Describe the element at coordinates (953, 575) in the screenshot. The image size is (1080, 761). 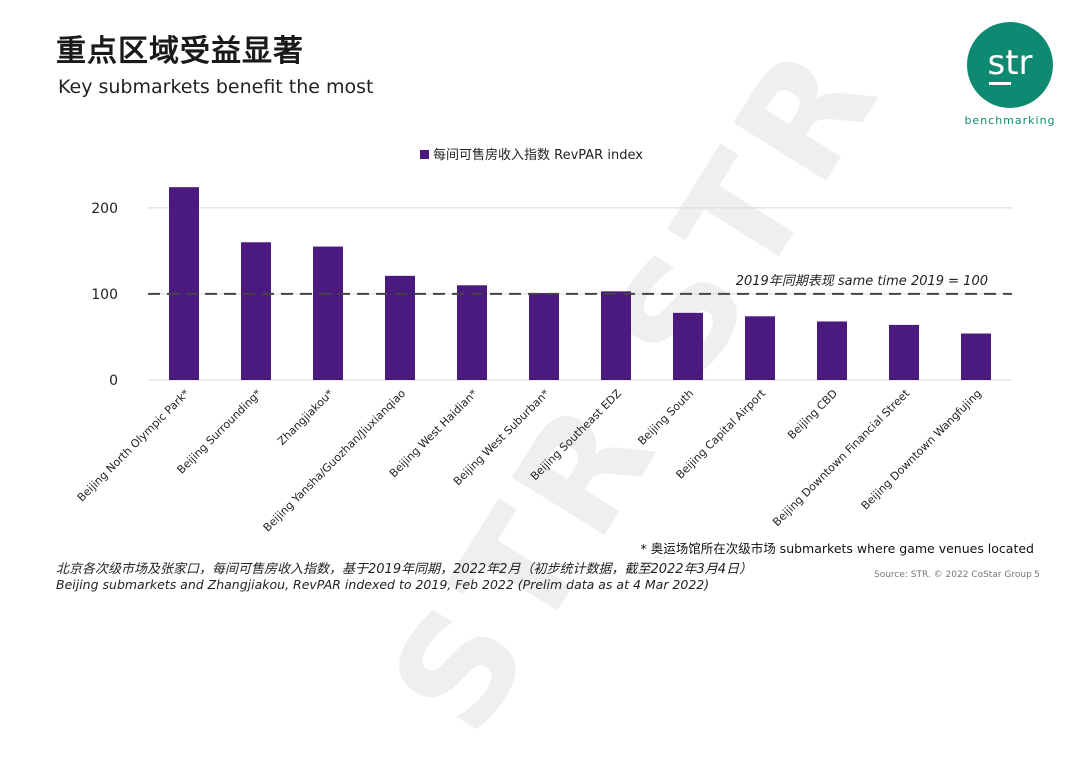
I see `source-note: Source: STR. © 2022 CoStar Group` at that location.